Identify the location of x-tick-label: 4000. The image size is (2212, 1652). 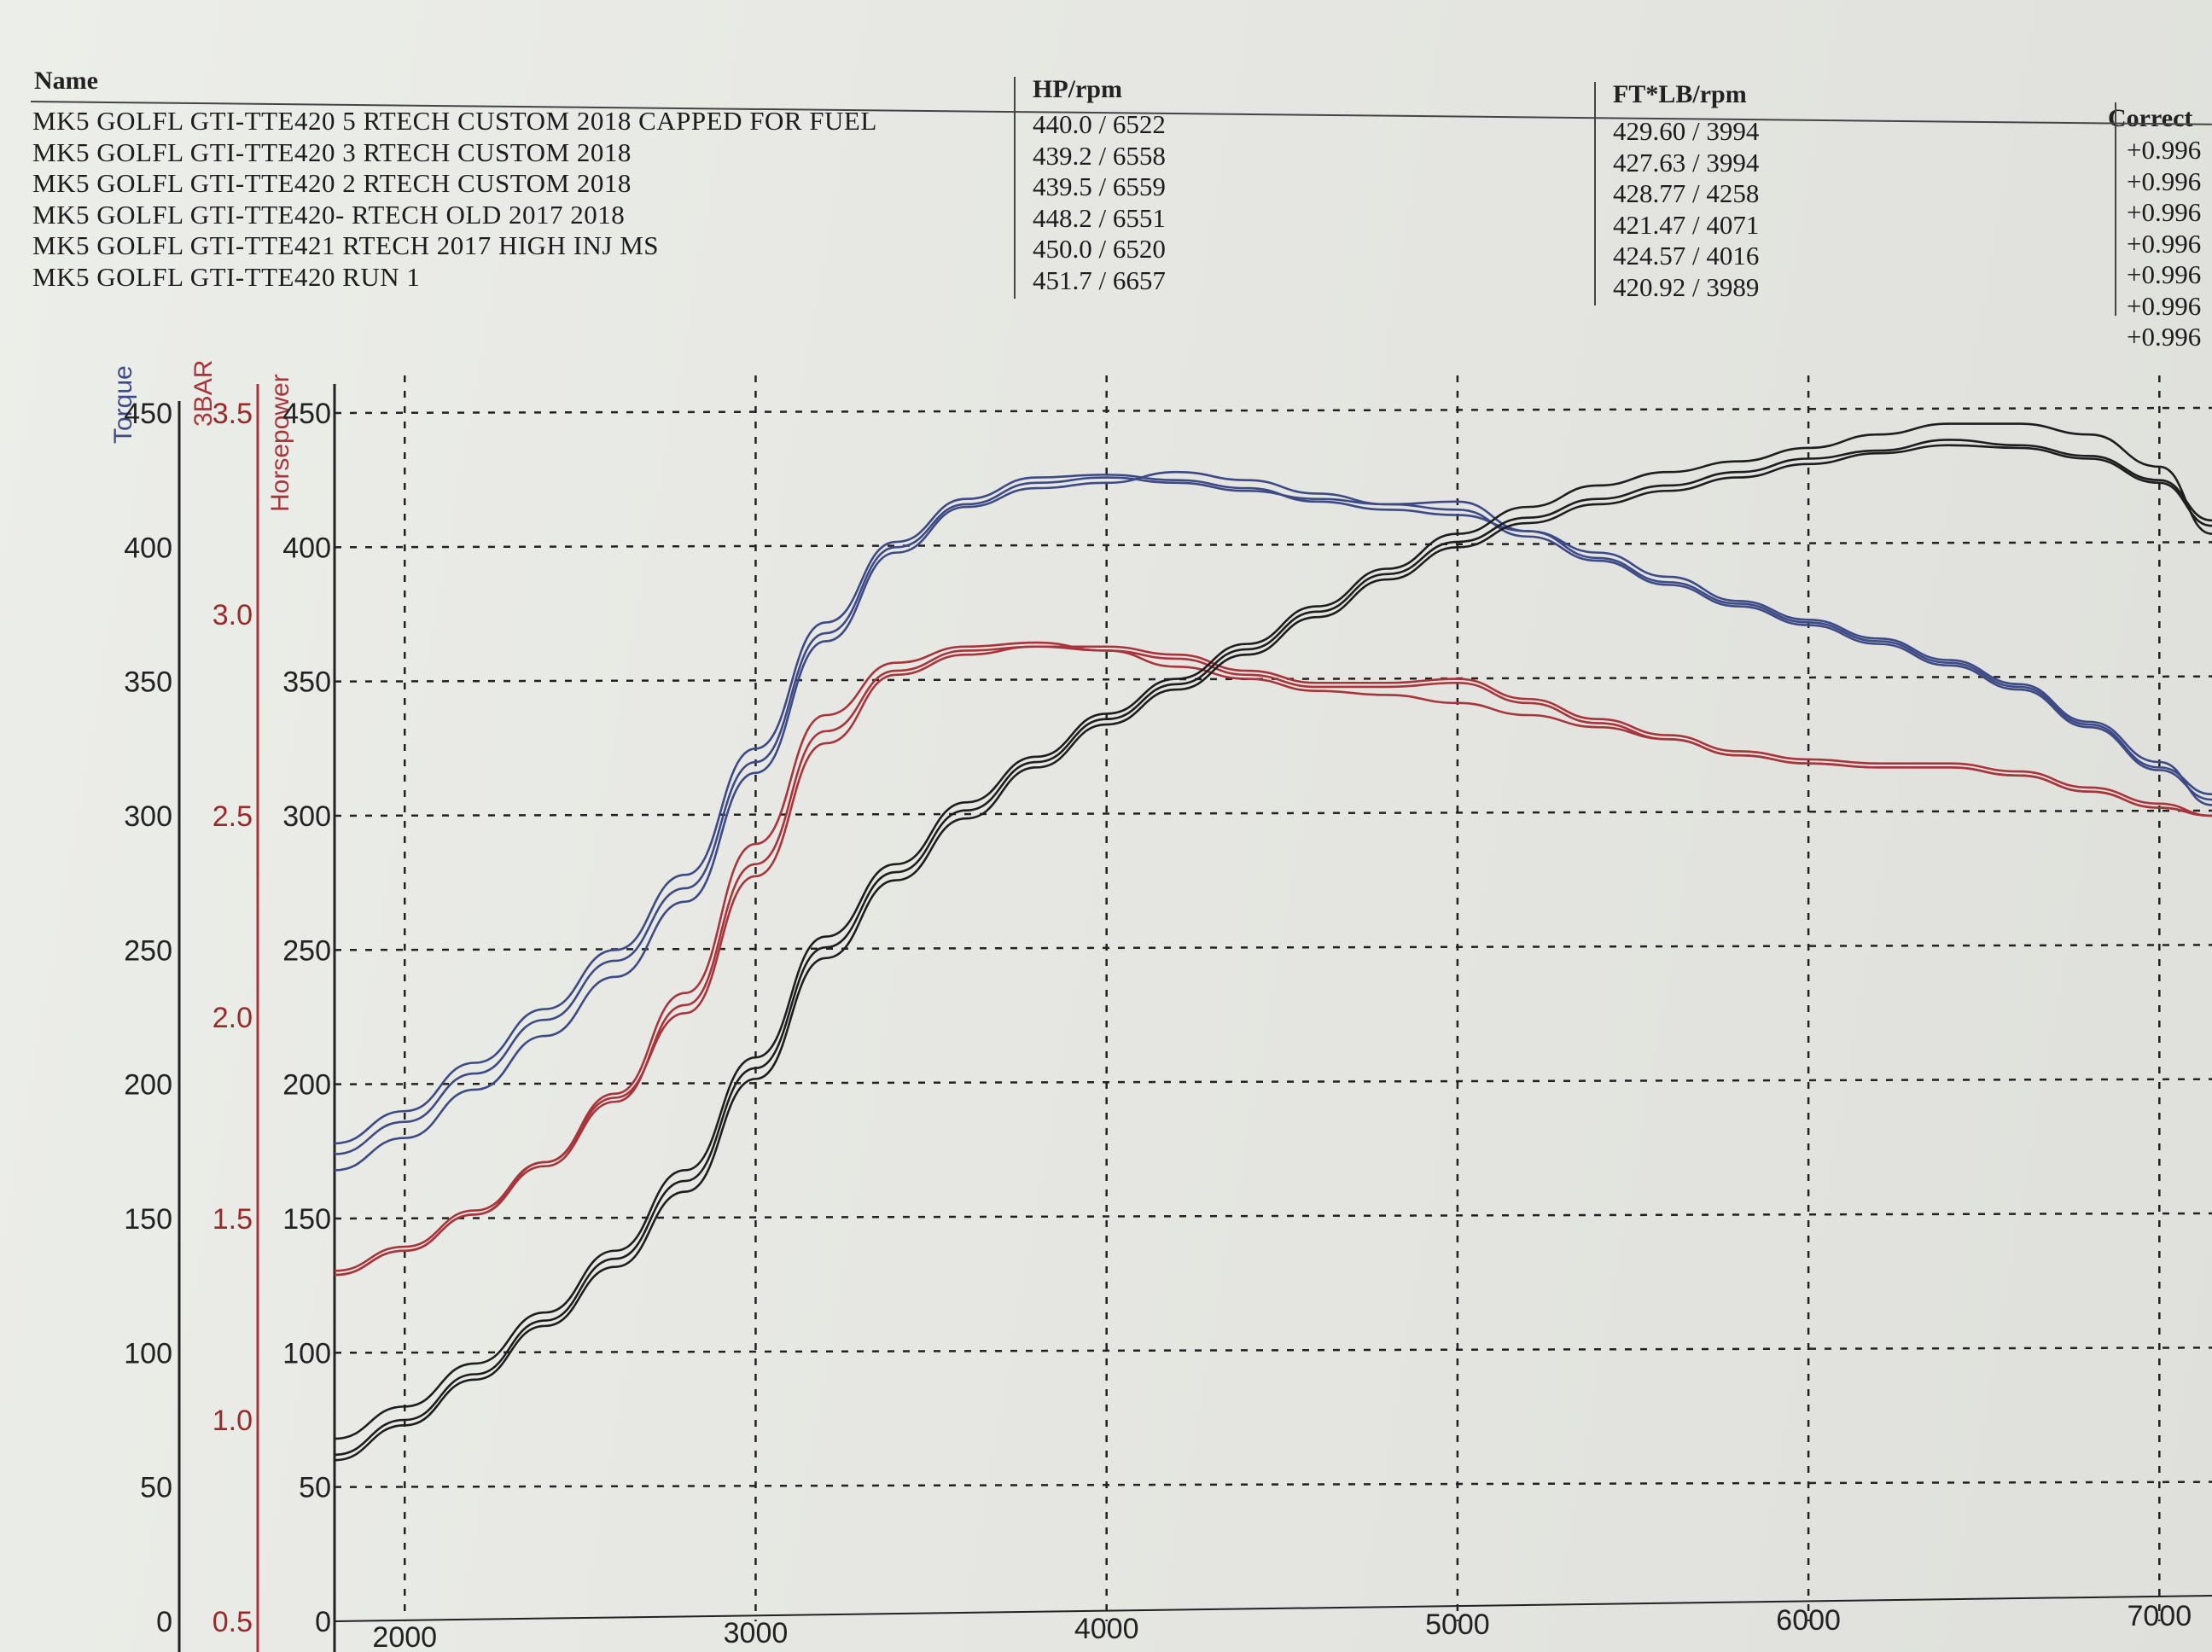
(1106, 1629).